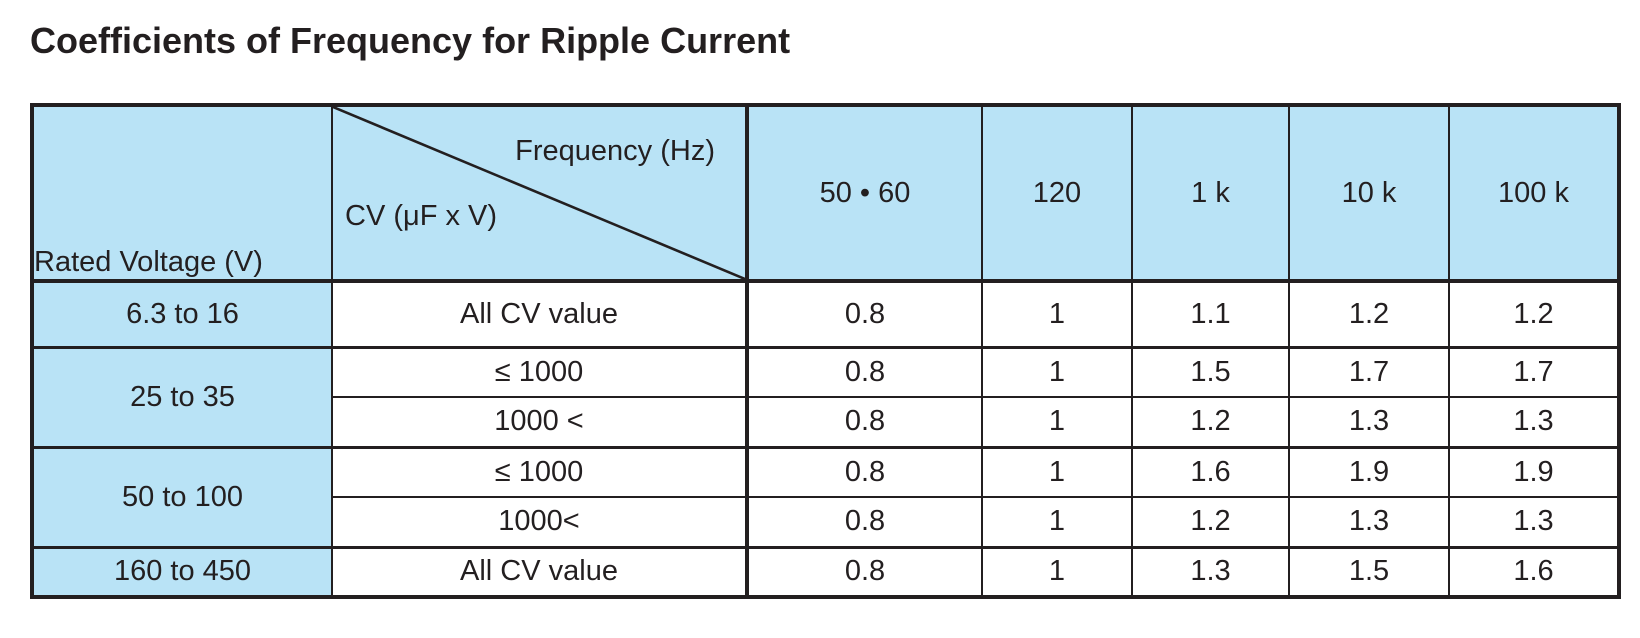 This screenshot has height=638, width=1640. What do you see at coordinates (864, 193) in the screenshot?
I see `freq-header-50-60: 50 • 60` at bounding box center [864, 193].